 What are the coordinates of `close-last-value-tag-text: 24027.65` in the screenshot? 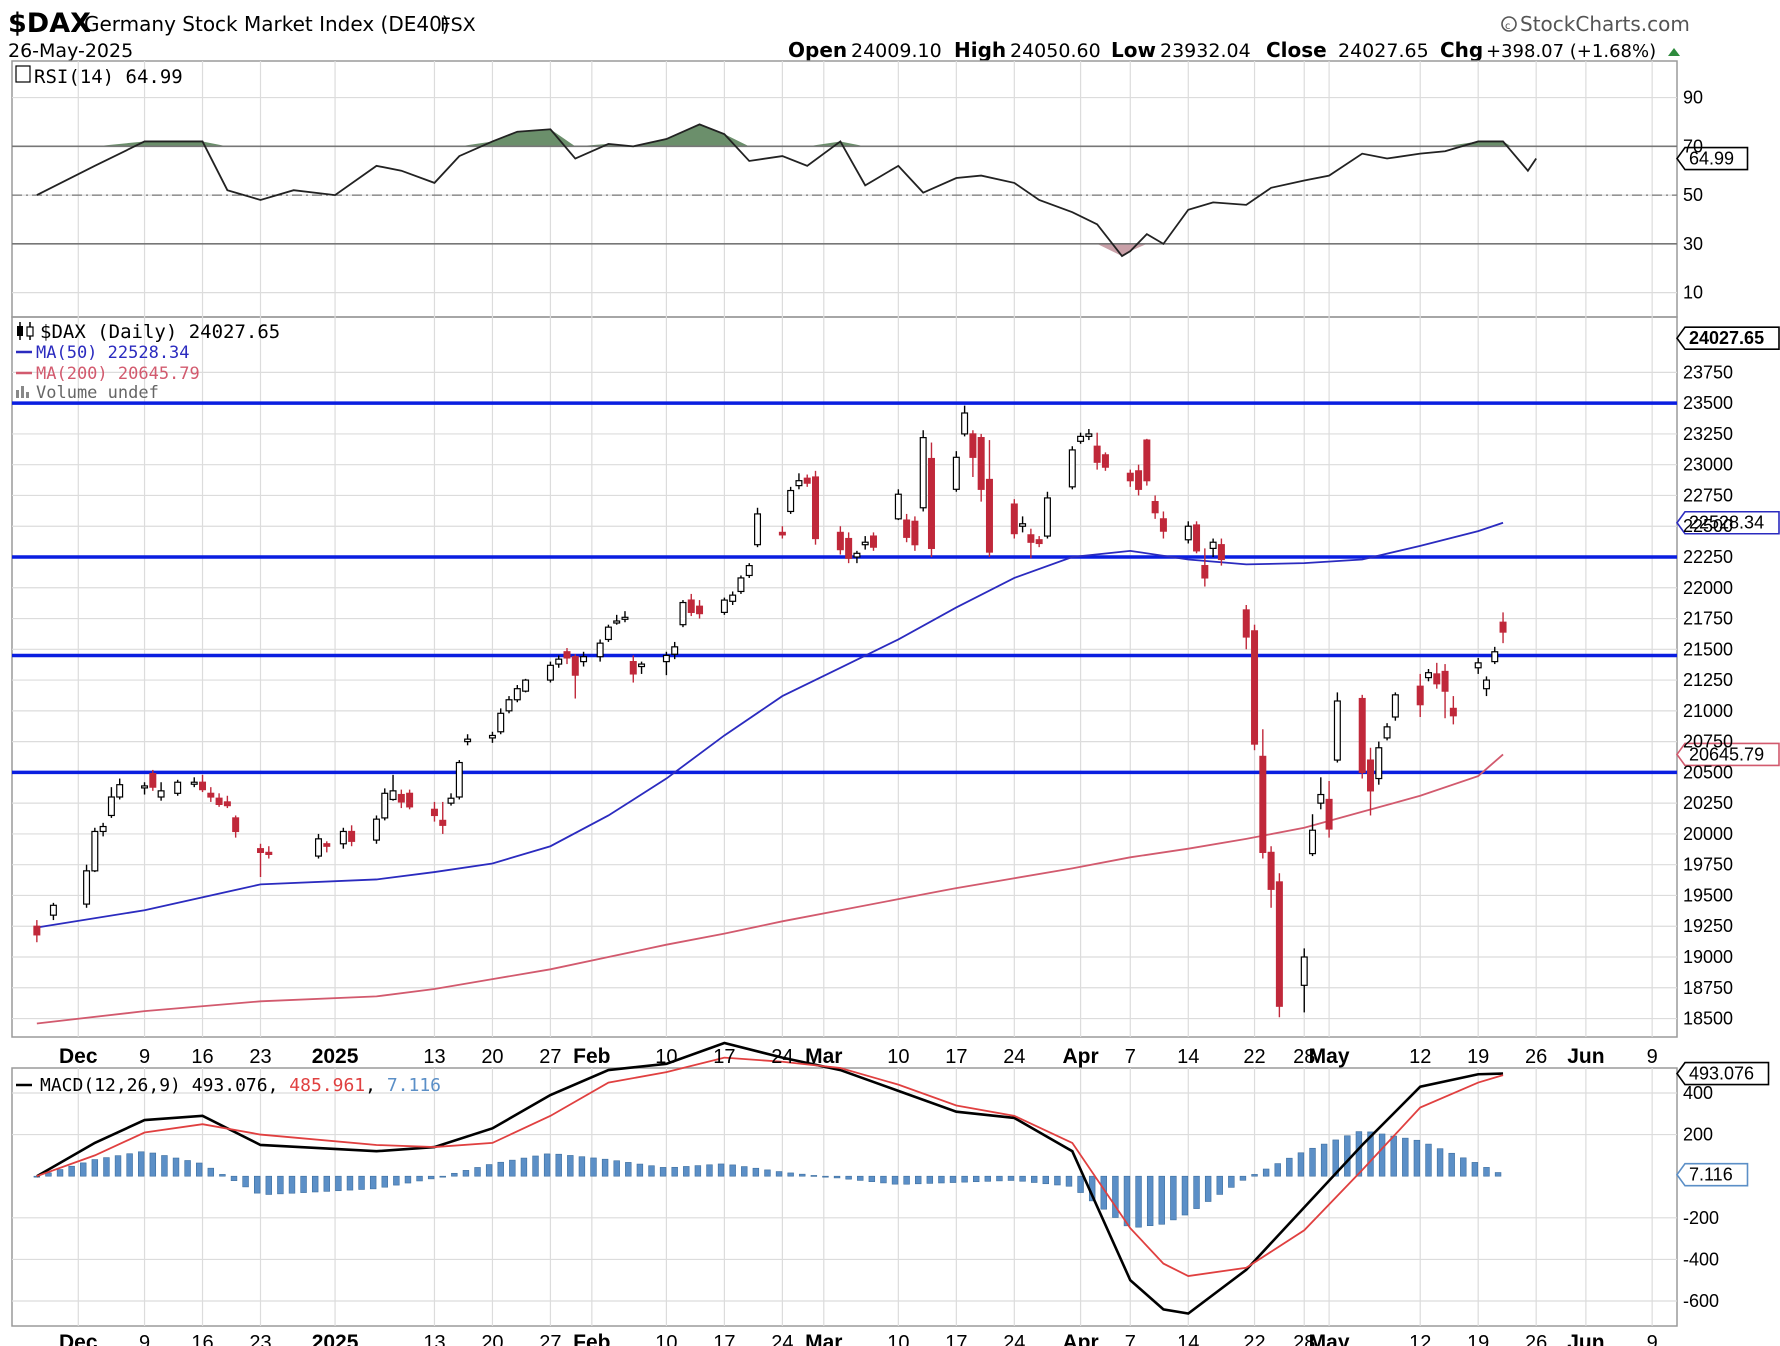 It's located at (1726, 338).